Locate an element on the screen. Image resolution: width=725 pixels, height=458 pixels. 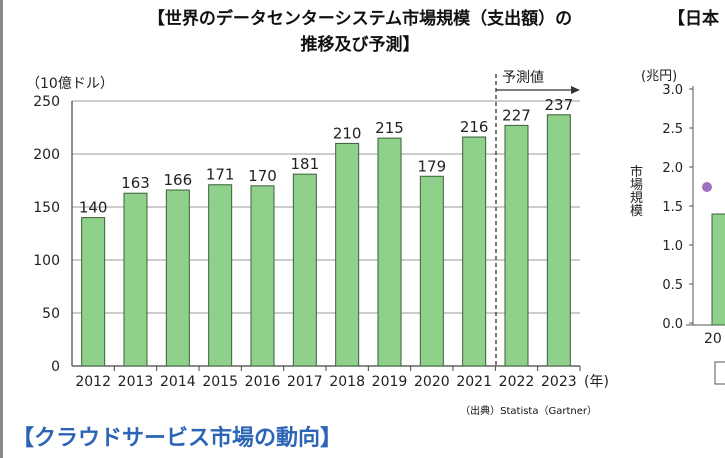
x-tick-label: 2016 is located at coordinates (263, 382).